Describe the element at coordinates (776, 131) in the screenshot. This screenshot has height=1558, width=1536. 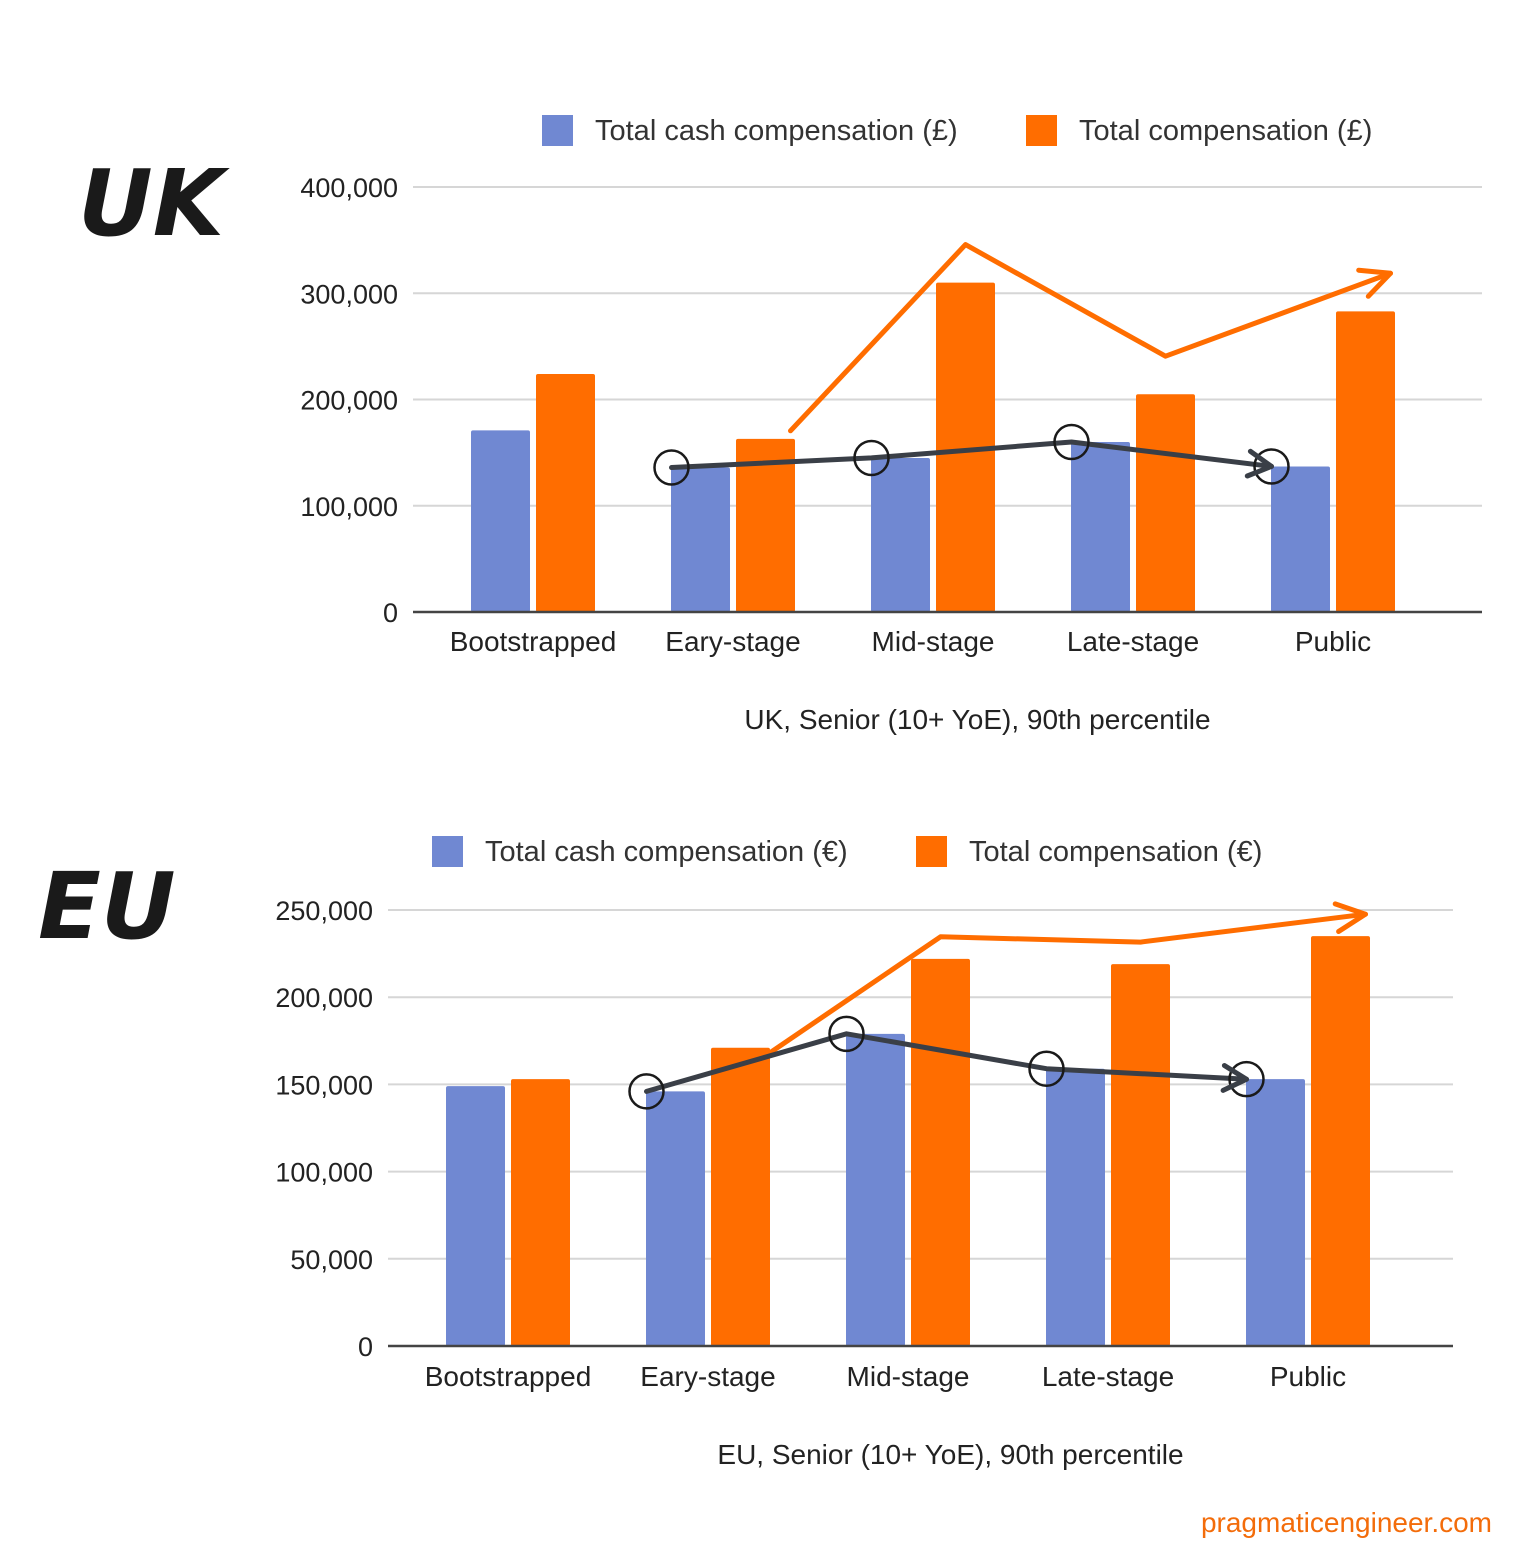
I see `legend-label: Total cash compensation (£)` at that location.